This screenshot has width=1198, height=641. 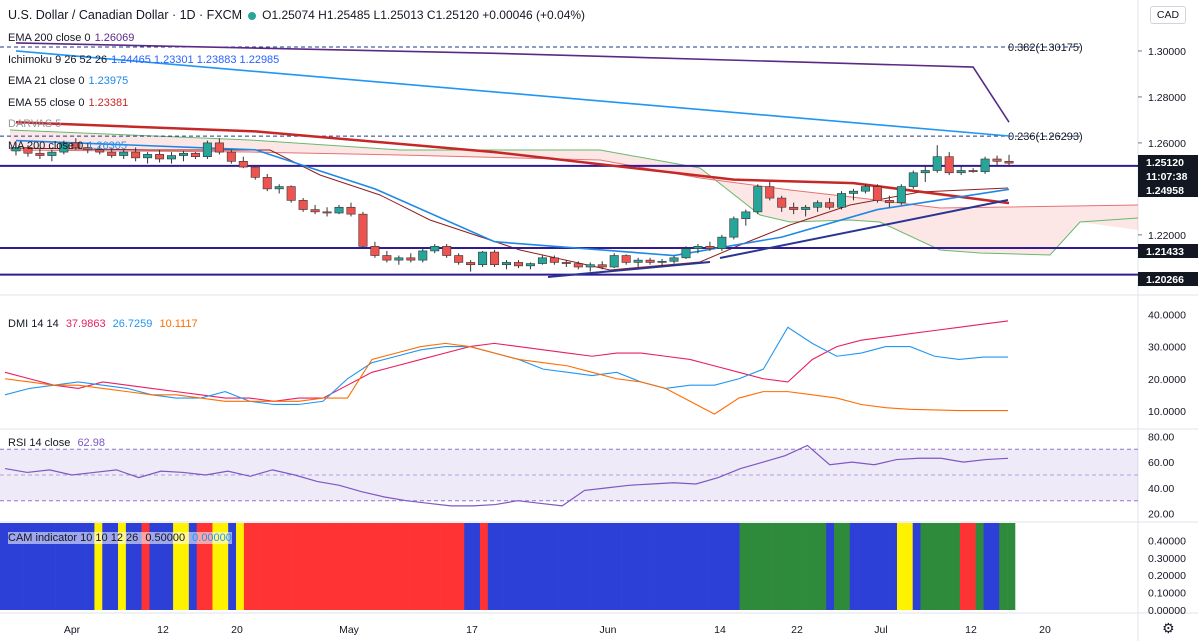 I want to click on dmi-tick-label: 20.0000, so click(x=1167, y=380).